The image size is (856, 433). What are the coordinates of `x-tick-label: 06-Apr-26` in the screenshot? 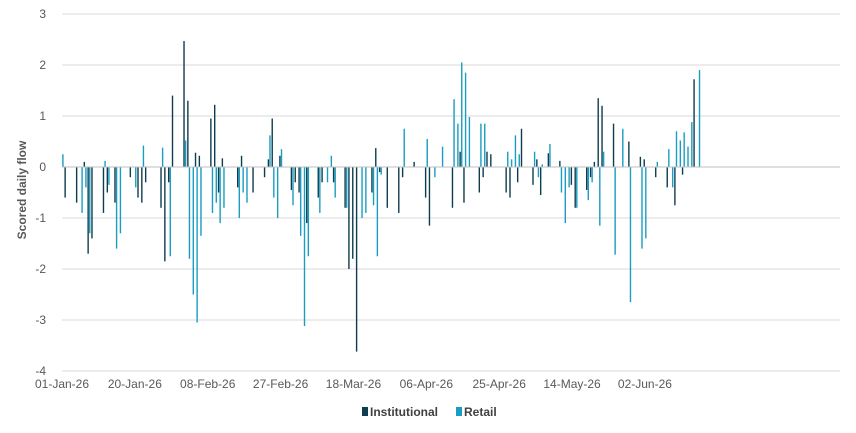 It's located at (427, 384).